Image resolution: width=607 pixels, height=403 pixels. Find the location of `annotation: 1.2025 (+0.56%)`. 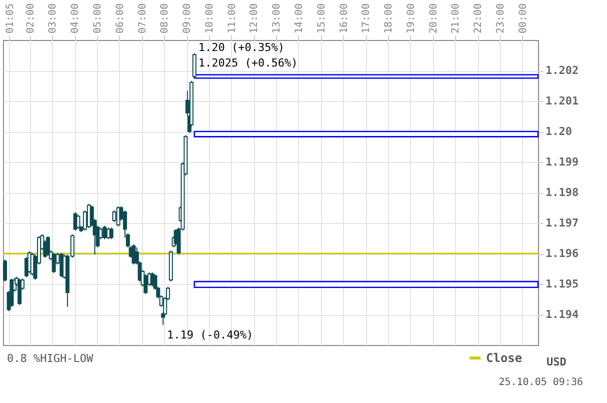

annotation: 1.2025 (+0.56%) is located at coordinates (248, 63).